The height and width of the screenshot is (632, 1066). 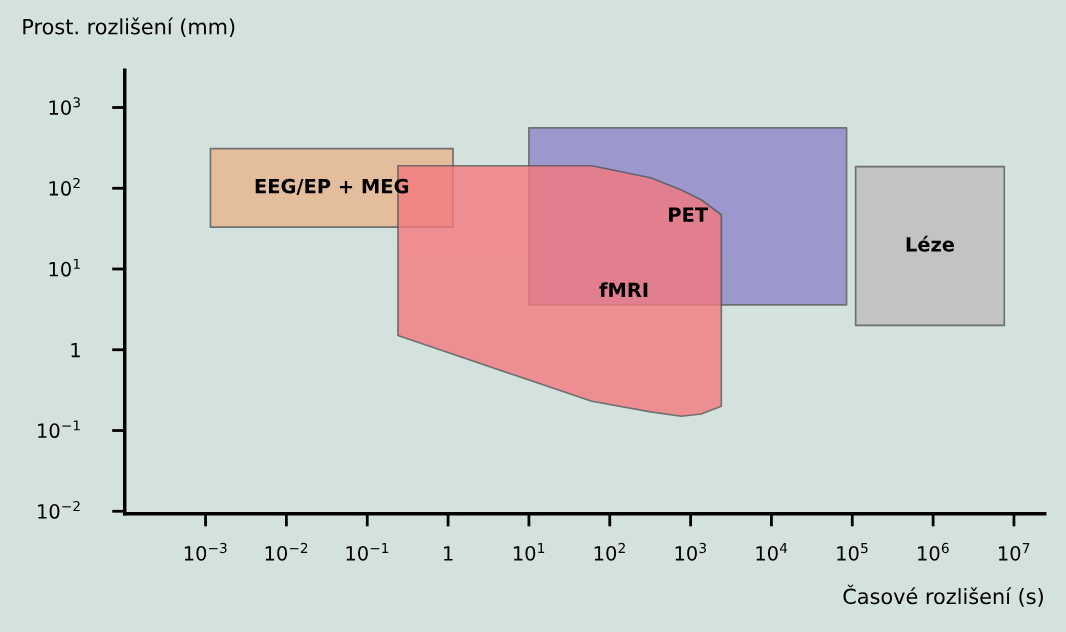 What do you see at coordinates (367, 552) in the screenshot?
I see `x-tick-label: 10$^{−1}$` at bounding box center [367, 552].